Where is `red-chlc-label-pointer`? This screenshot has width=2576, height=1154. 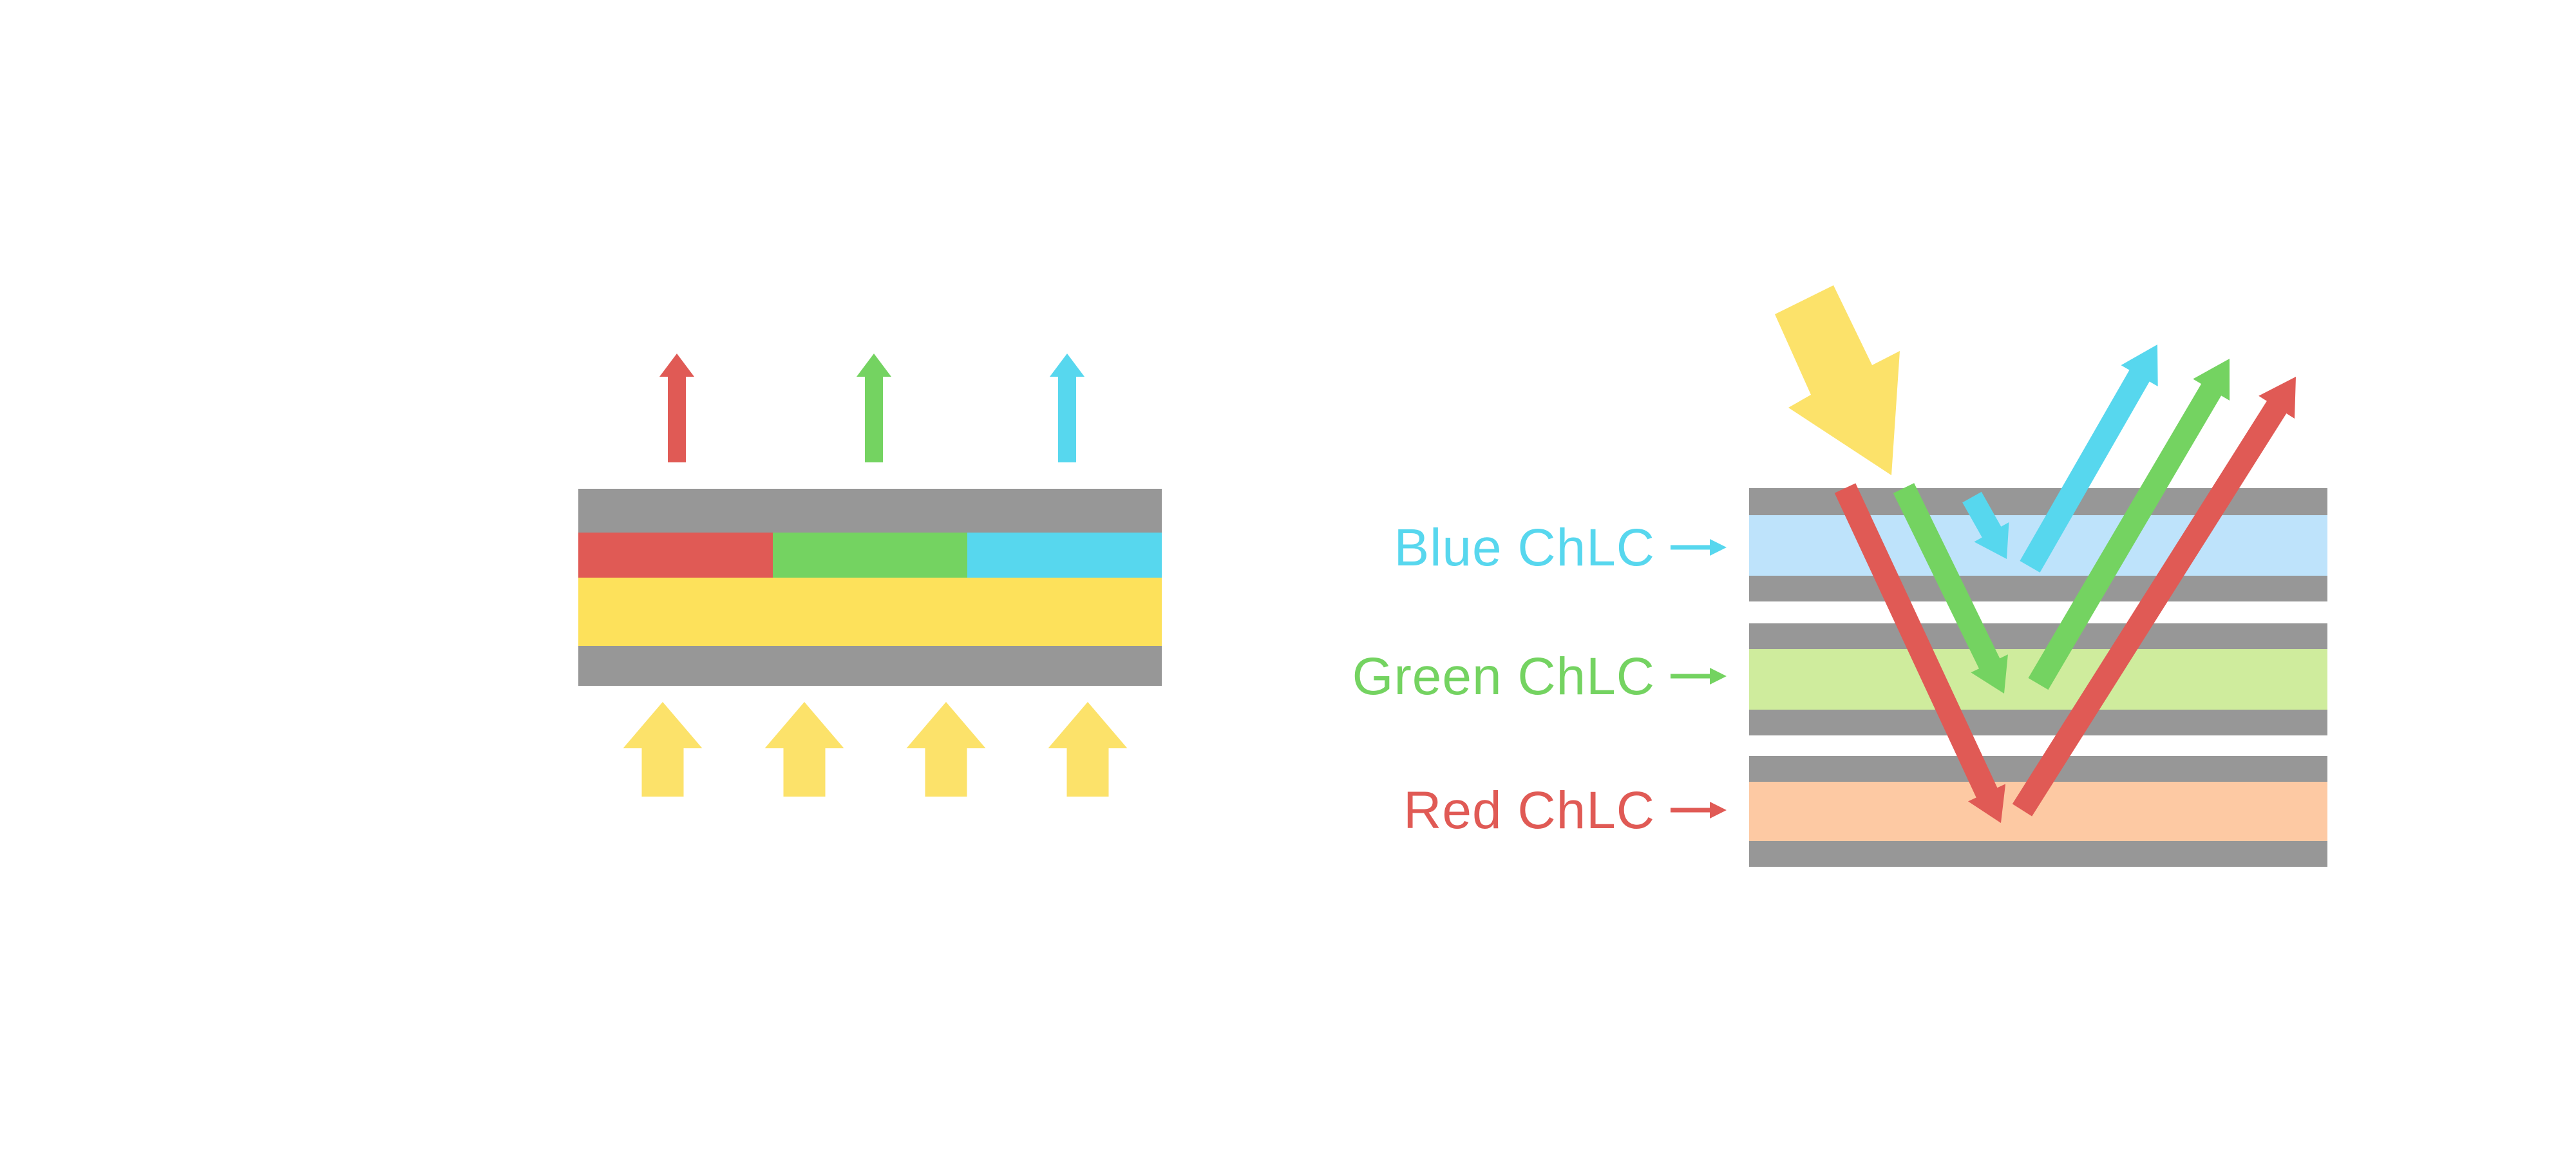 red-chlc-label-pointer is located at coordinates (1699, 810).